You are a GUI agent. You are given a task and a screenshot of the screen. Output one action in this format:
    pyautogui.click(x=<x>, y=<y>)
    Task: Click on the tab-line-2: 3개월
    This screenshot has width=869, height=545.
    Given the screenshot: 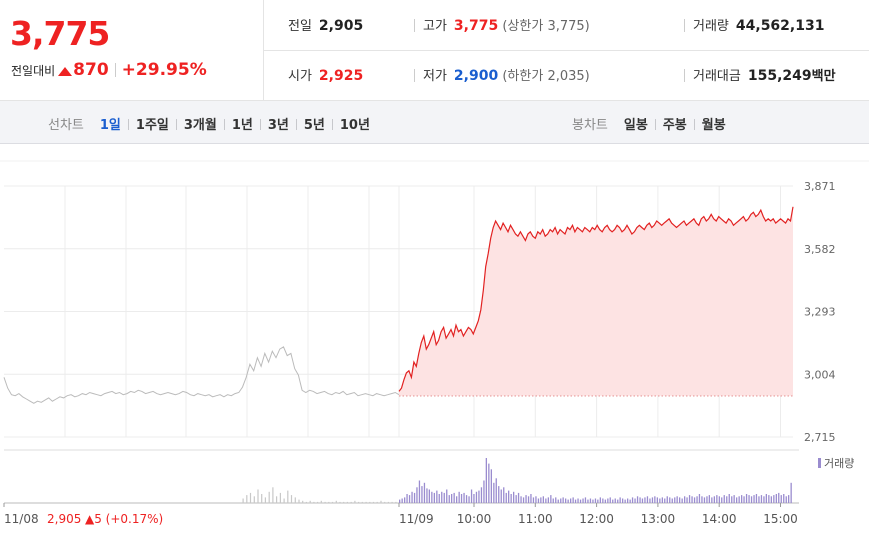 What is the action you would take?
    pyautogui.click(x=200, y=125)
    